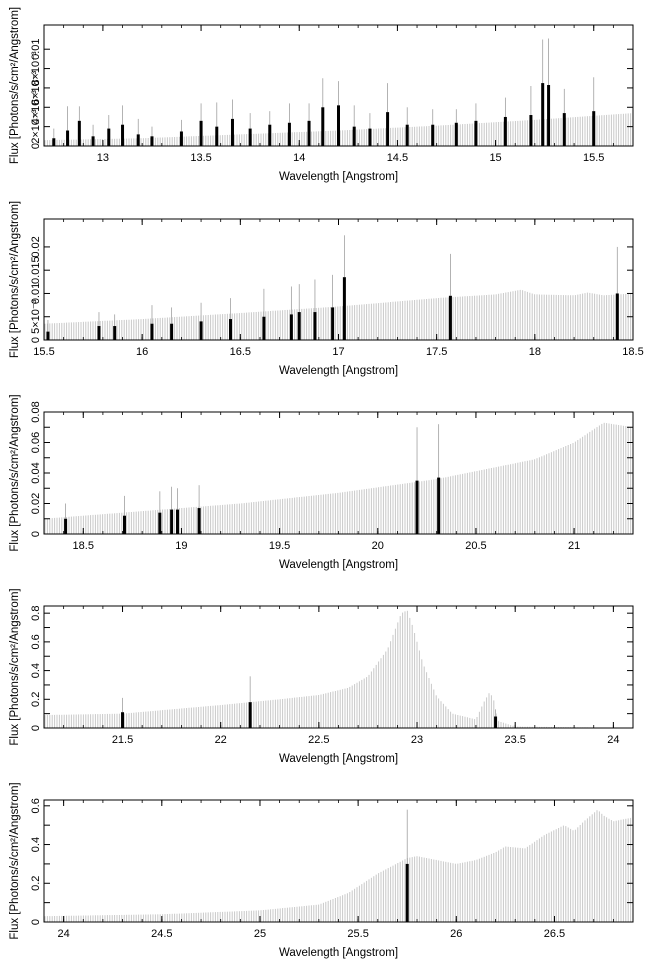 This screenshot has width=653, height=972. I want to click on x-tick-label: 20.5, so click(475, 546).